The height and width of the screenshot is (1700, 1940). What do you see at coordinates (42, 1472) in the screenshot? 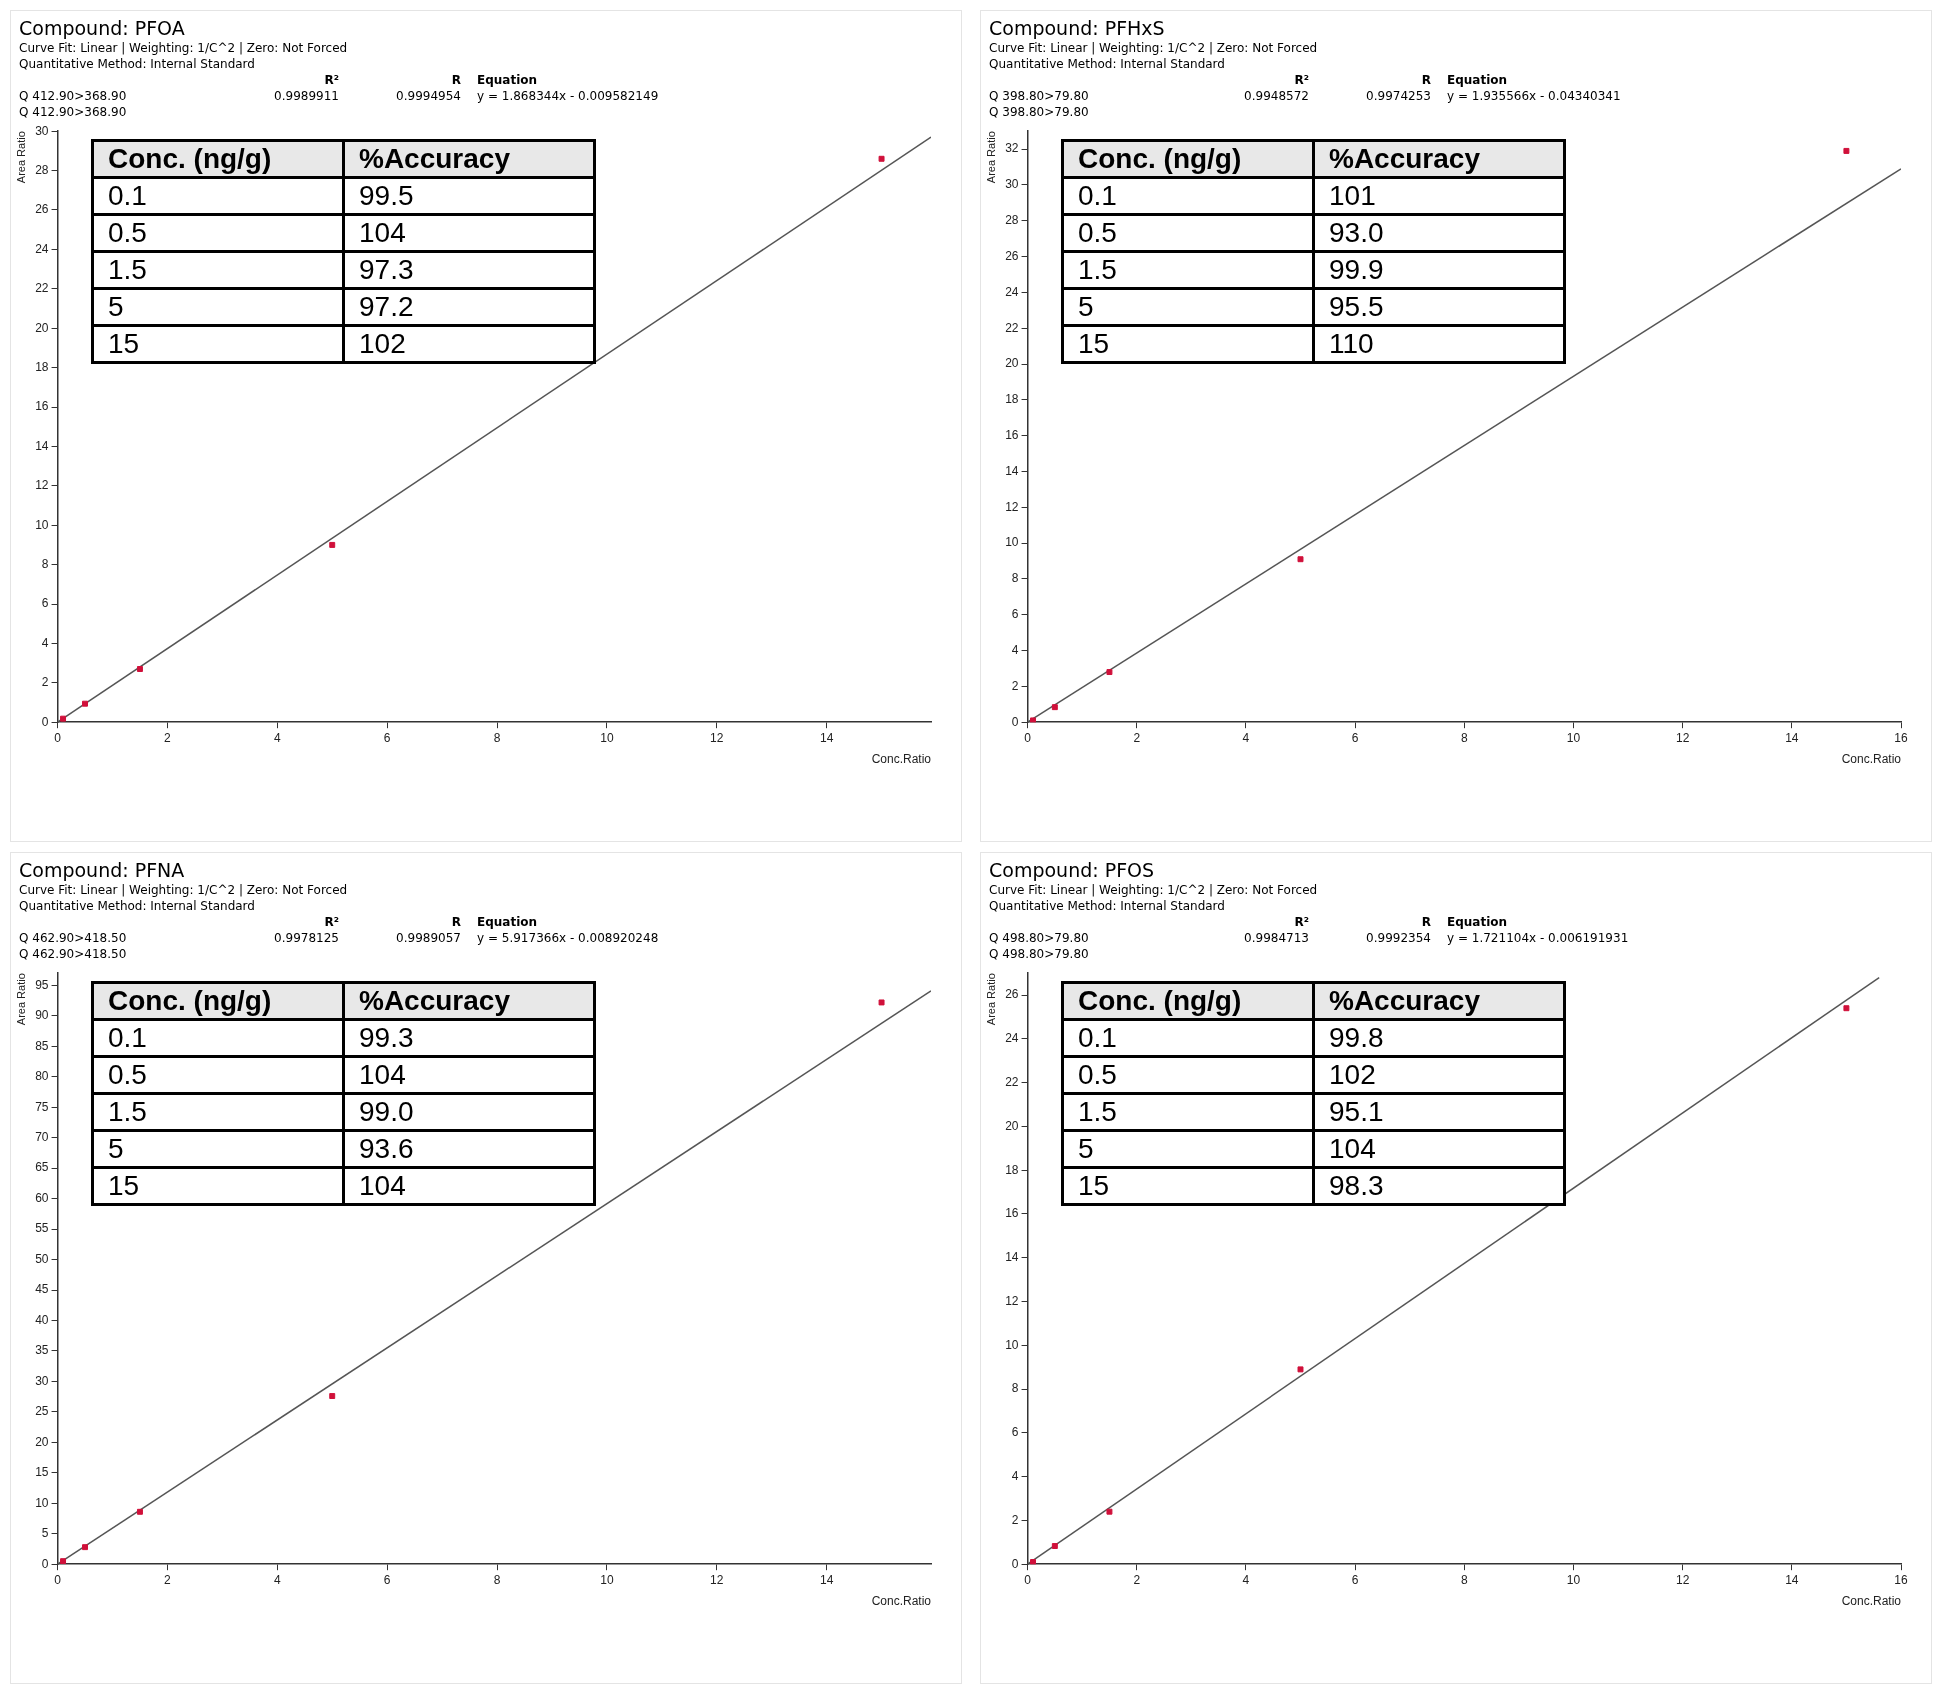
I see `y-tick-label: 15` at bounding box center [42, 1472].